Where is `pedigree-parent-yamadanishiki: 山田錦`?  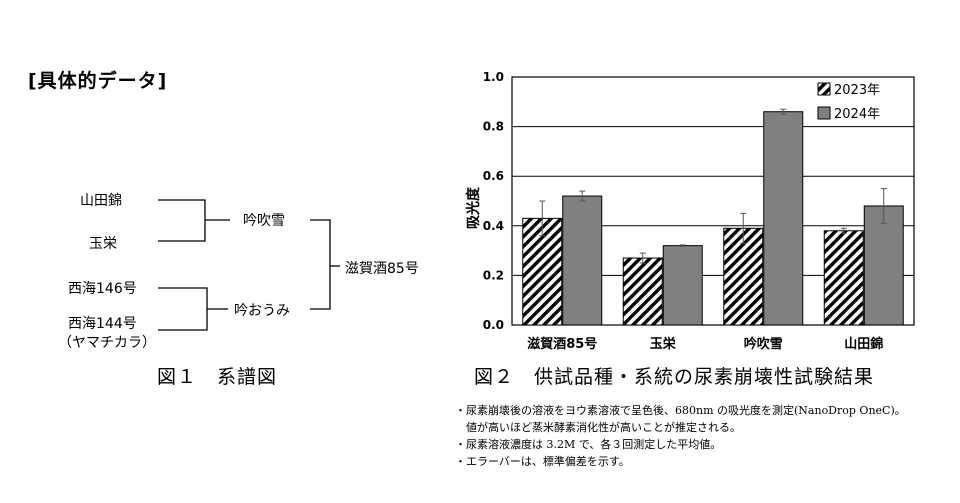 pedigree-parent-yamadanishiki: 山田錦 is located at coordinates (101, 201).